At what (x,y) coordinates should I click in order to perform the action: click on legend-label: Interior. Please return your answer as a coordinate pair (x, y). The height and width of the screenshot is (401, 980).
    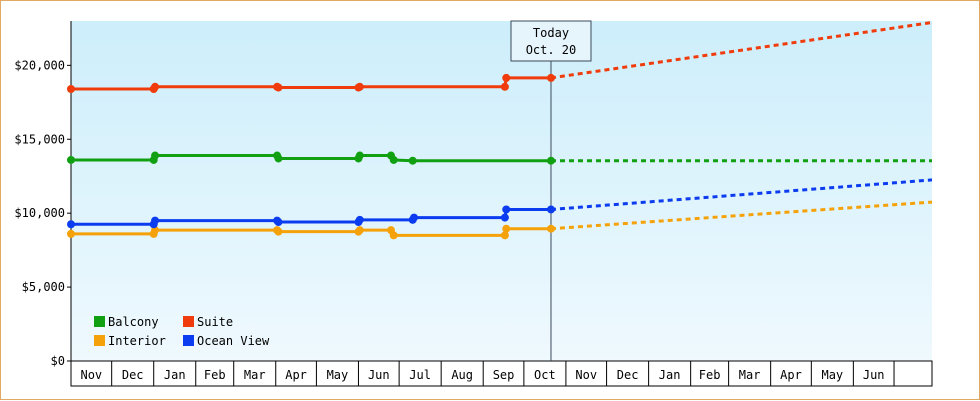
    Looking at the image, I should click on (137, 341).